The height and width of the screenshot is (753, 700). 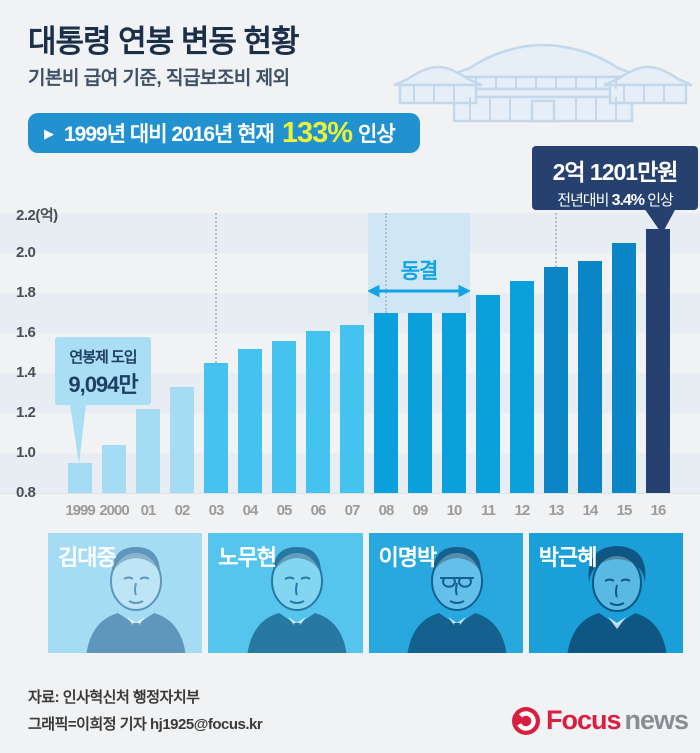 I want to click on president-name: 김대중, so click(x=87, y=557).